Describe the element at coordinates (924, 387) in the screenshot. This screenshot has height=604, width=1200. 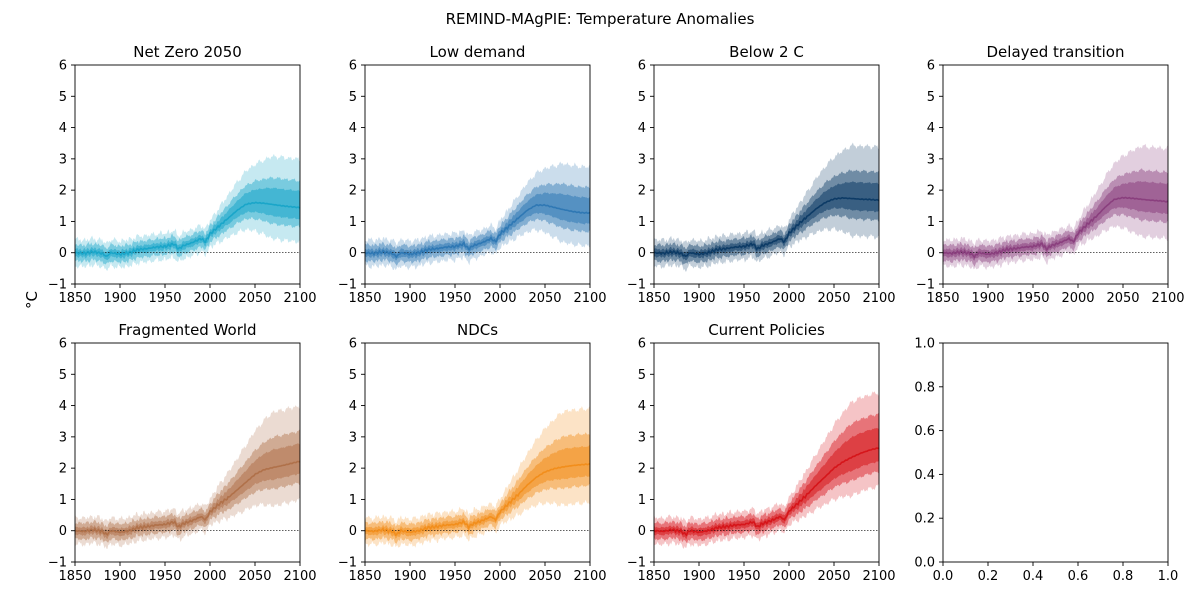
I see `y-tick-label: 0.8` at that location.